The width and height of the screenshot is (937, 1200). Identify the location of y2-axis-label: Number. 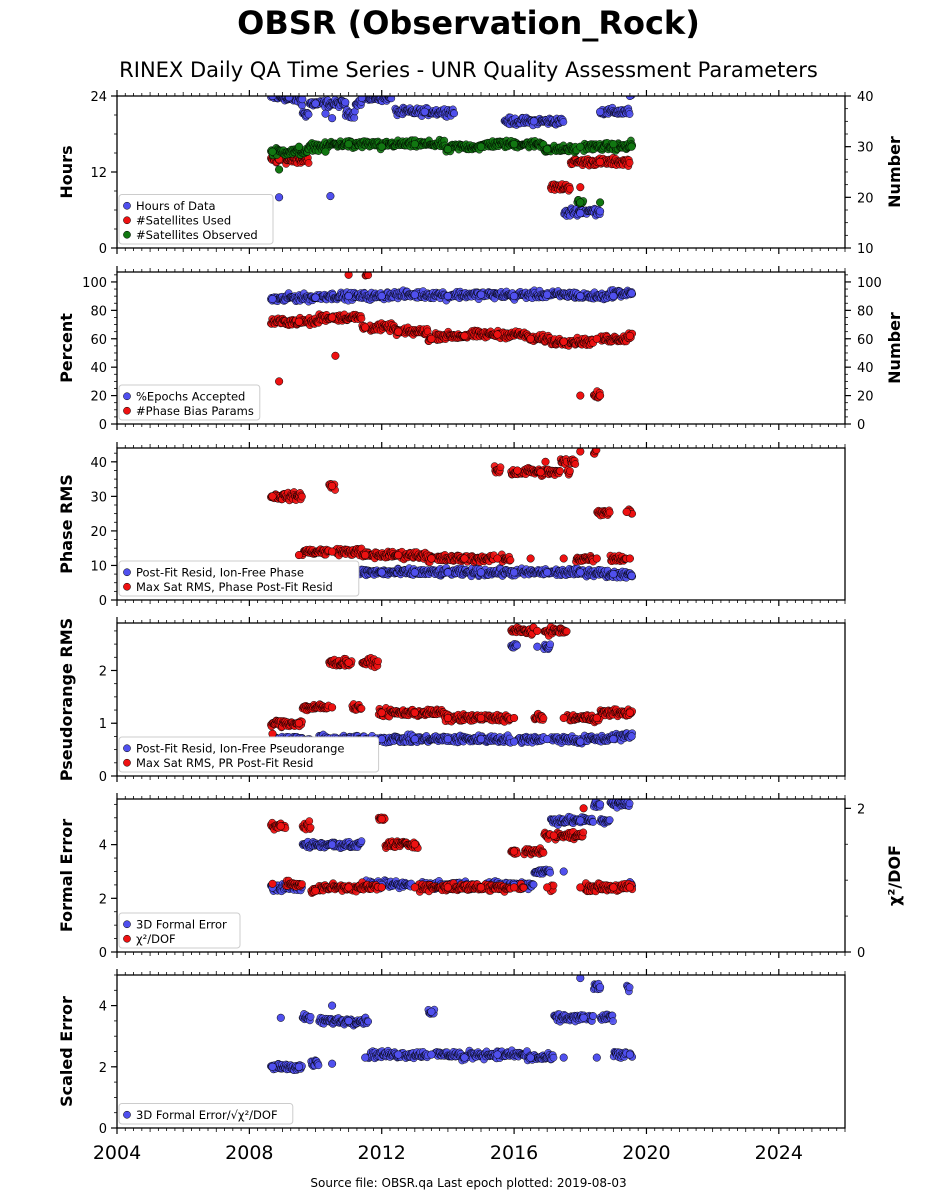
(894, 172).